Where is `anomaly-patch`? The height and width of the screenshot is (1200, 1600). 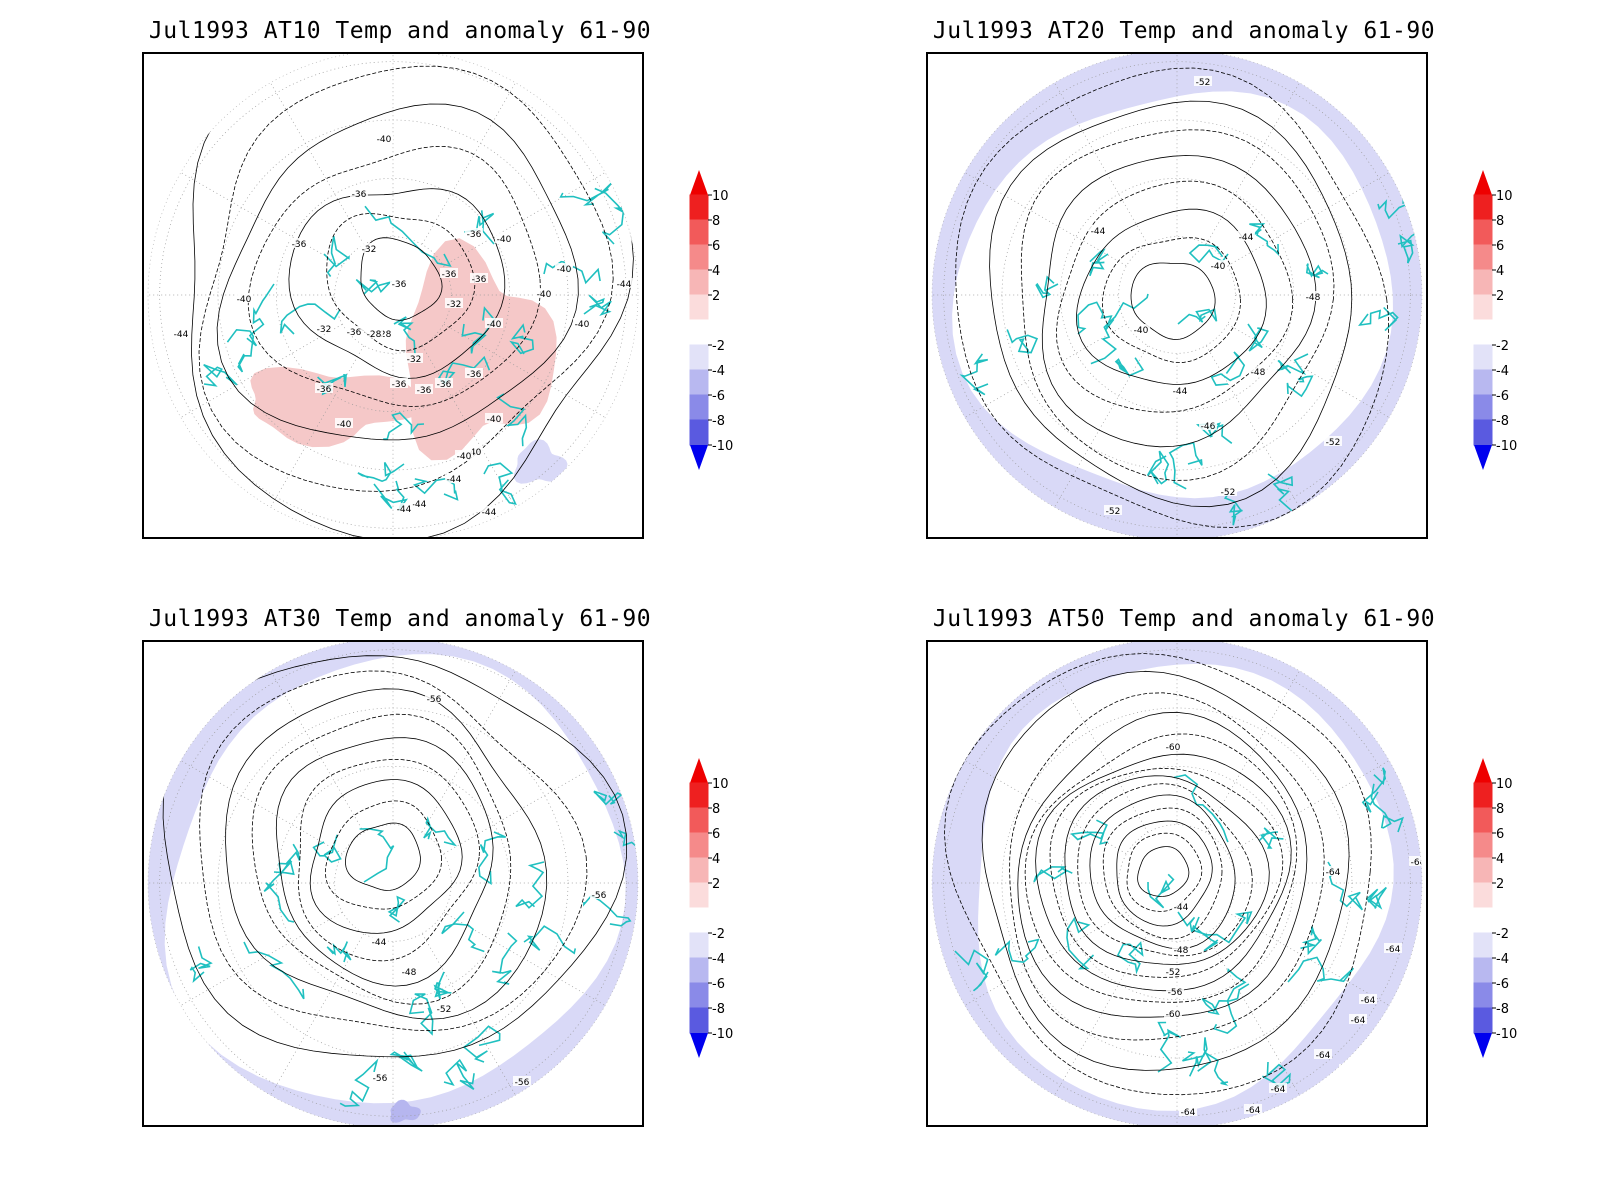 anomaly-patch is located at coordinates (405, 1111).